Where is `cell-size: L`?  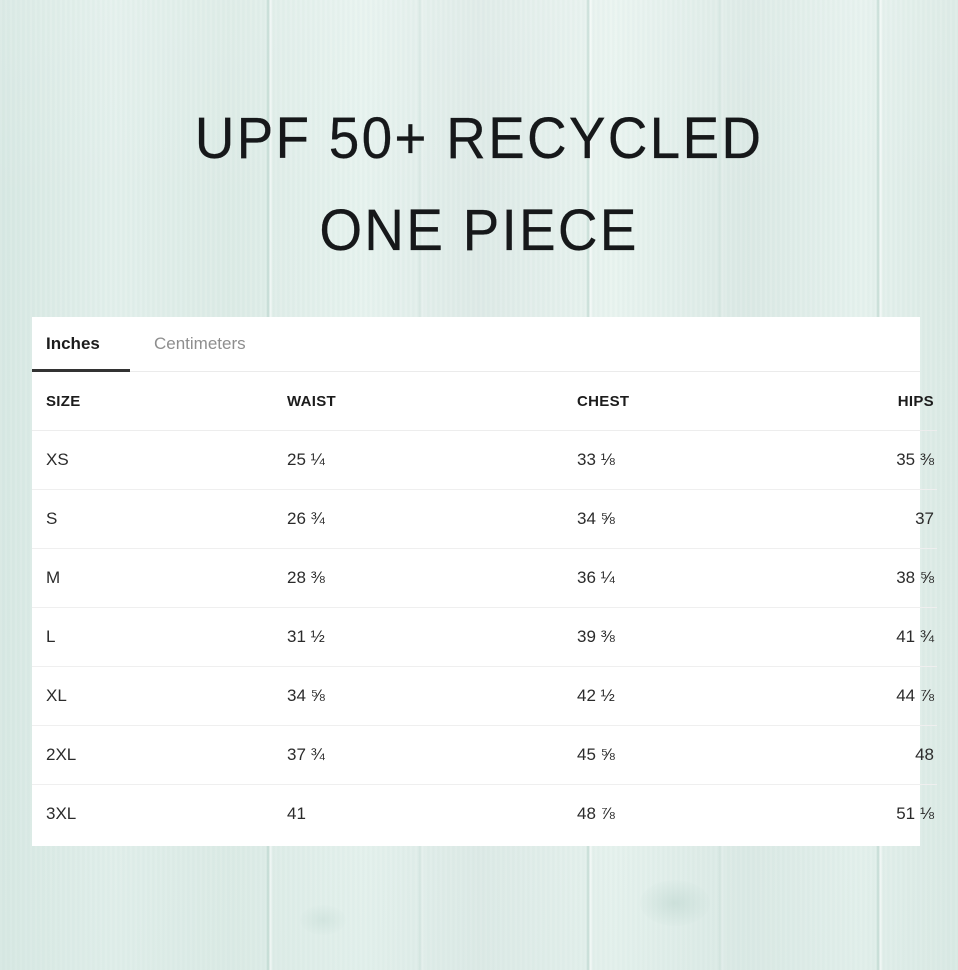
cell-size: L is located at coordinates (159, 637).